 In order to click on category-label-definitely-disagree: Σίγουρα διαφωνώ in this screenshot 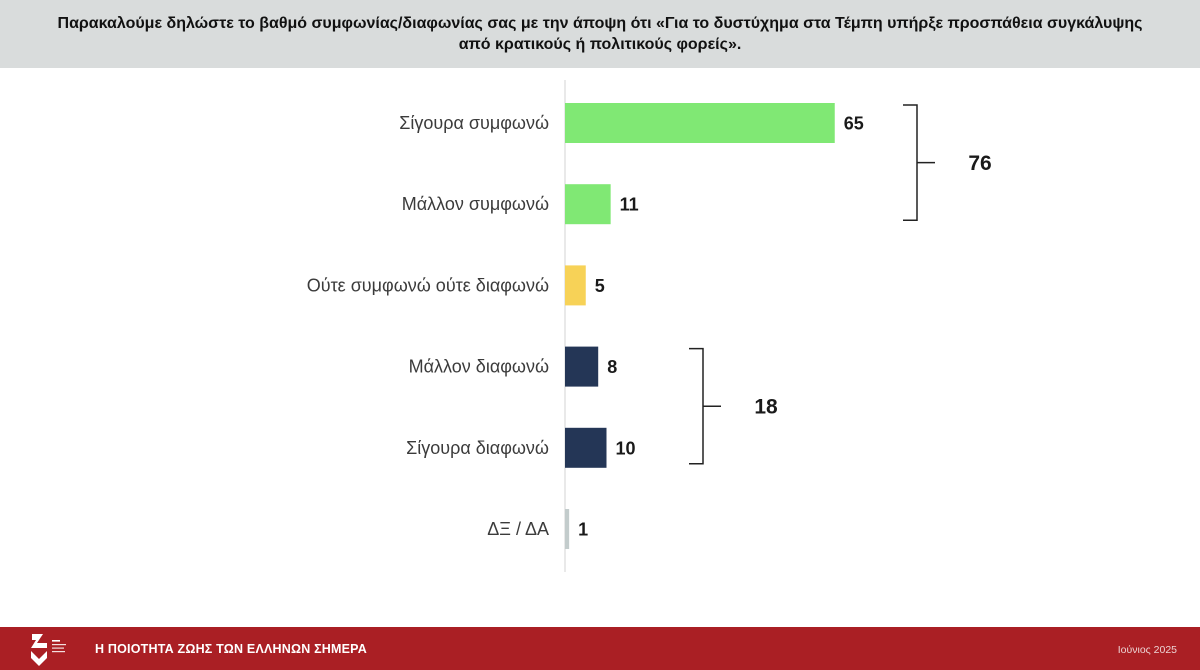, I will do `click(477, 448)`.